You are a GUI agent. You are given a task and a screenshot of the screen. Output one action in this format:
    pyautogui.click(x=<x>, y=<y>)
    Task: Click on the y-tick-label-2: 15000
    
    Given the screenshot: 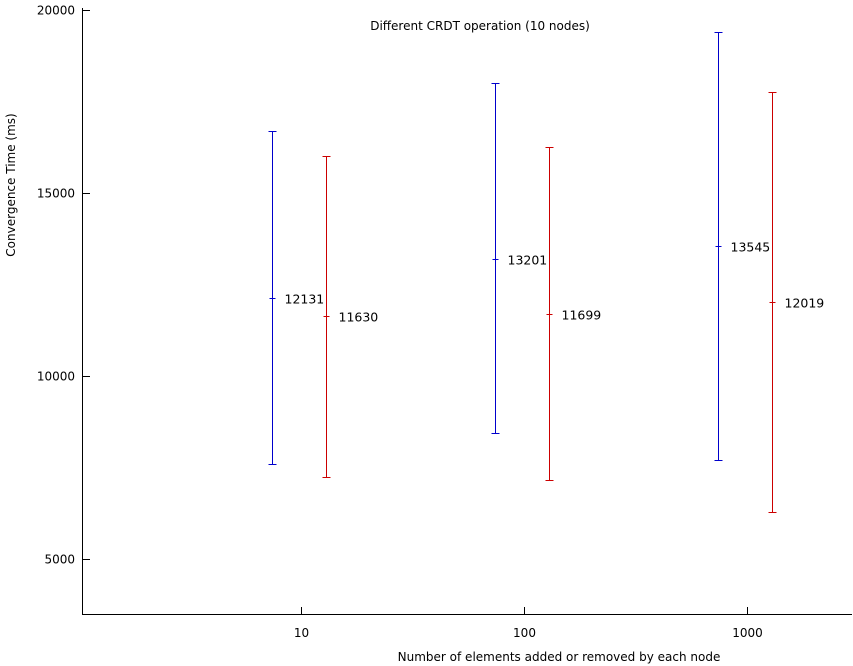 What is the action you would take?
    pyautogui.click(x=56, y=194)
    